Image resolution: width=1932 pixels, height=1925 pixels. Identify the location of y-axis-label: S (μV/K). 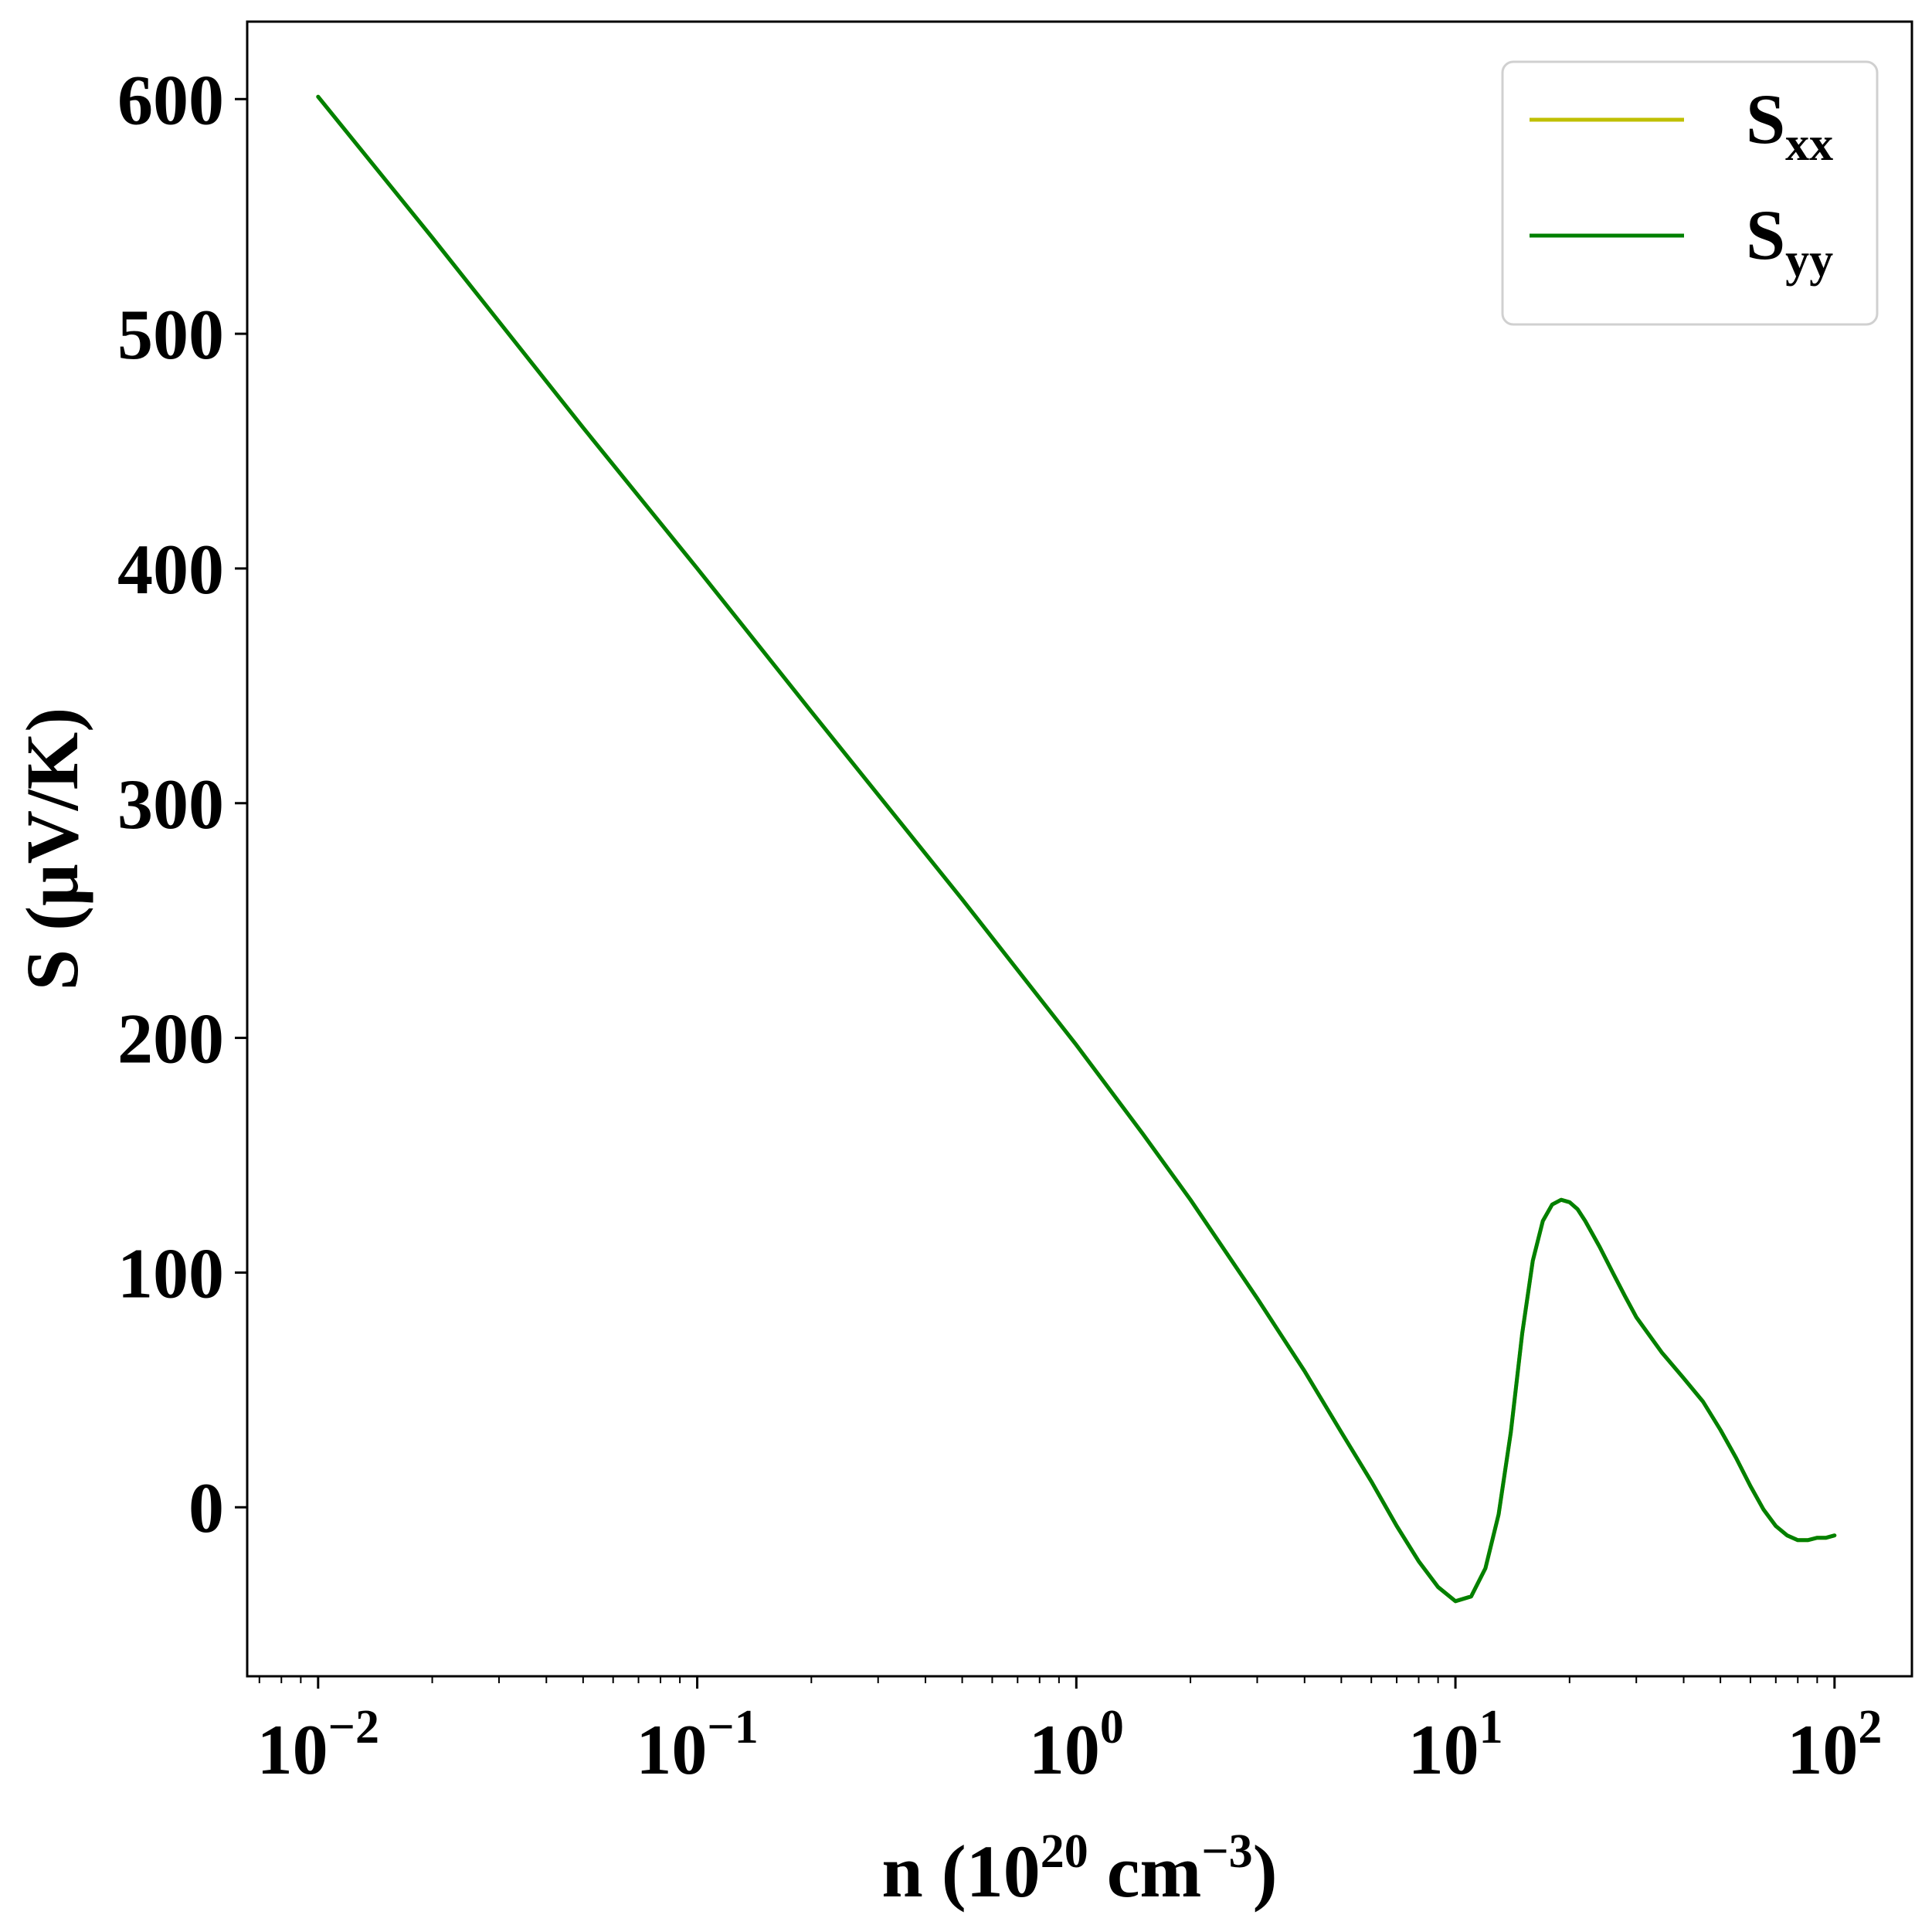
(52, 849).